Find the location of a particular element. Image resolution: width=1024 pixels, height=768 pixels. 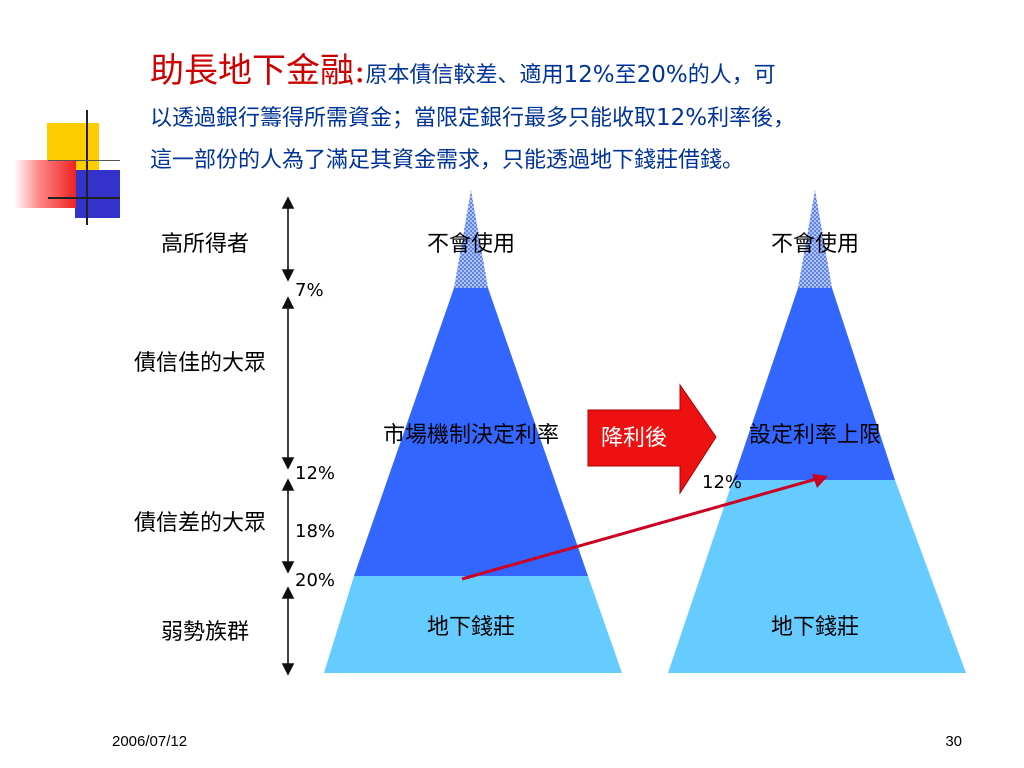

footer-date: 2006/07/12 is located at coordinates (150, 741).